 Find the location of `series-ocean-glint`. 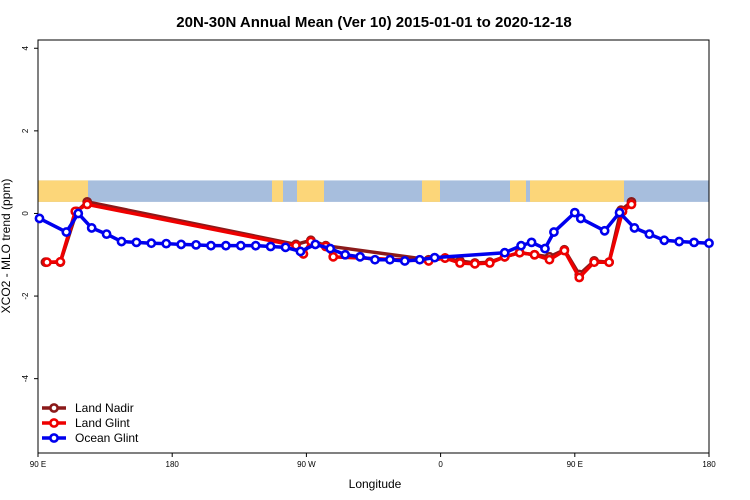

series-ocean-glint is located at coordinates (374, 236).